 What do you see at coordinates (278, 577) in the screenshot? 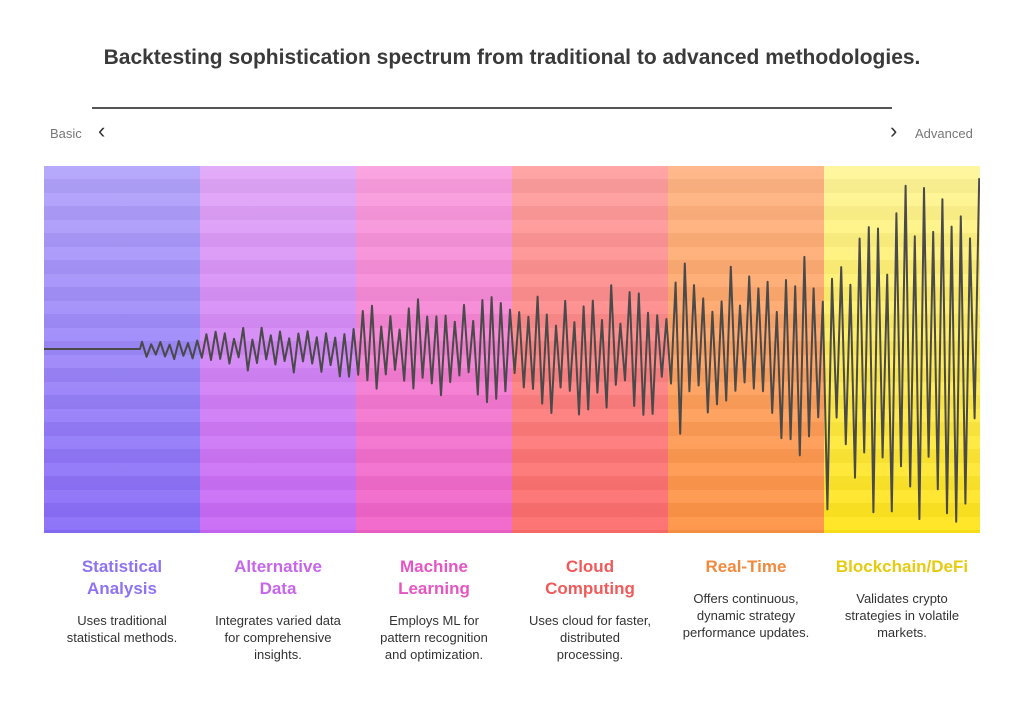
I see `stage-title: Alternative Data` at bounding box center [278, 577].